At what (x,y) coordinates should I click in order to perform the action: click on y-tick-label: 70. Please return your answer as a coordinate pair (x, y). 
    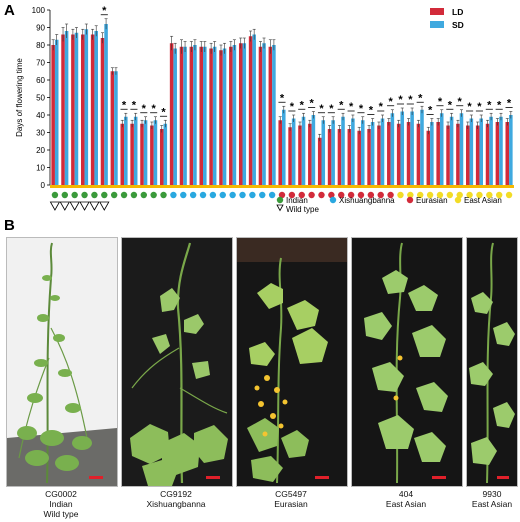
    Looking at the image, I should click on (40, 63).